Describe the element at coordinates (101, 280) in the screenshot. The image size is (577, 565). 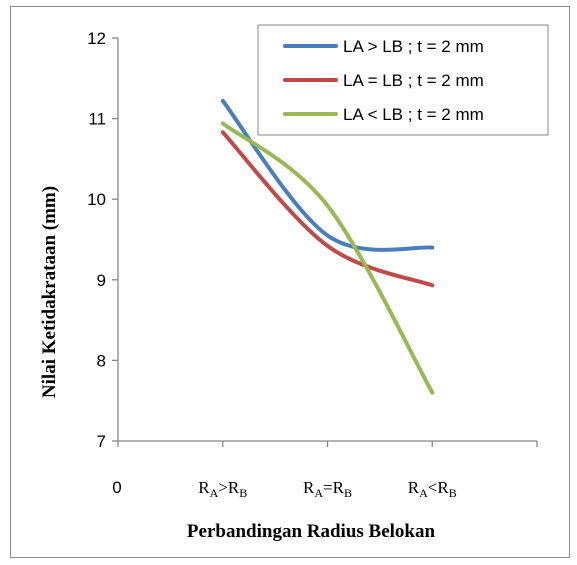
I see `y-tick-label: 9` at that location.